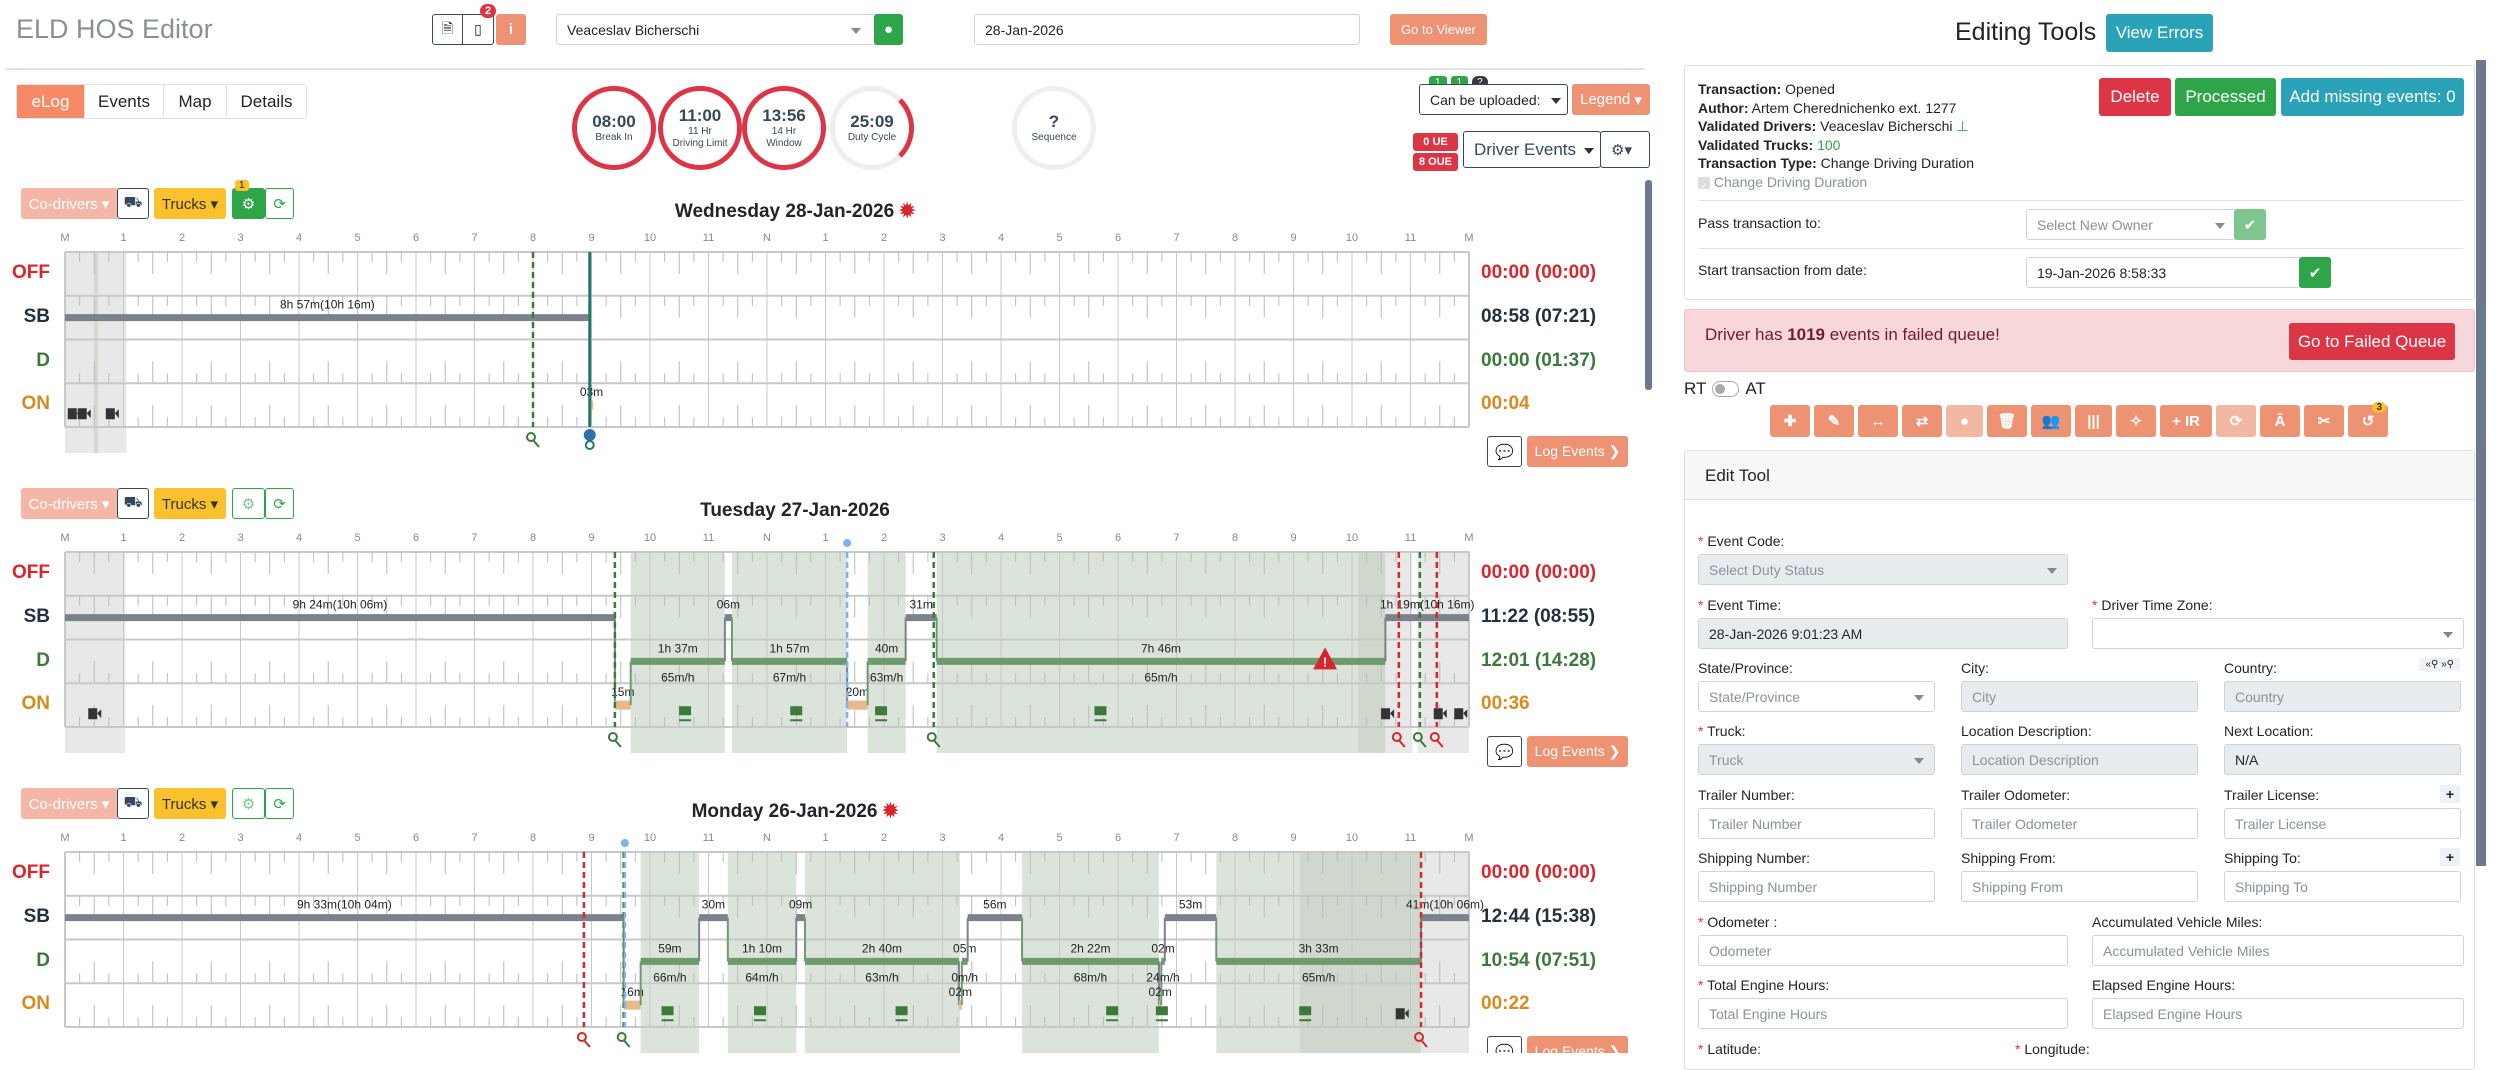 This screenshot has height=1070, width=2511. Describe the element at coordinates (2342, 812) in the screenshot. I see `trailer-license-input: Trailer License +` at that location.